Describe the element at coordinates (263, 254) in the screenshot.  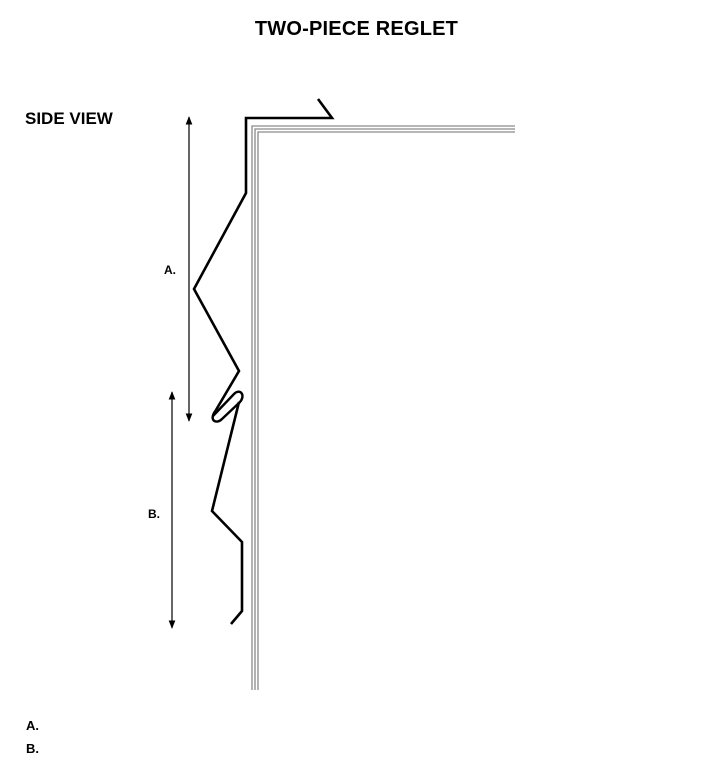
I see `reglet-upper-piece` at that location.